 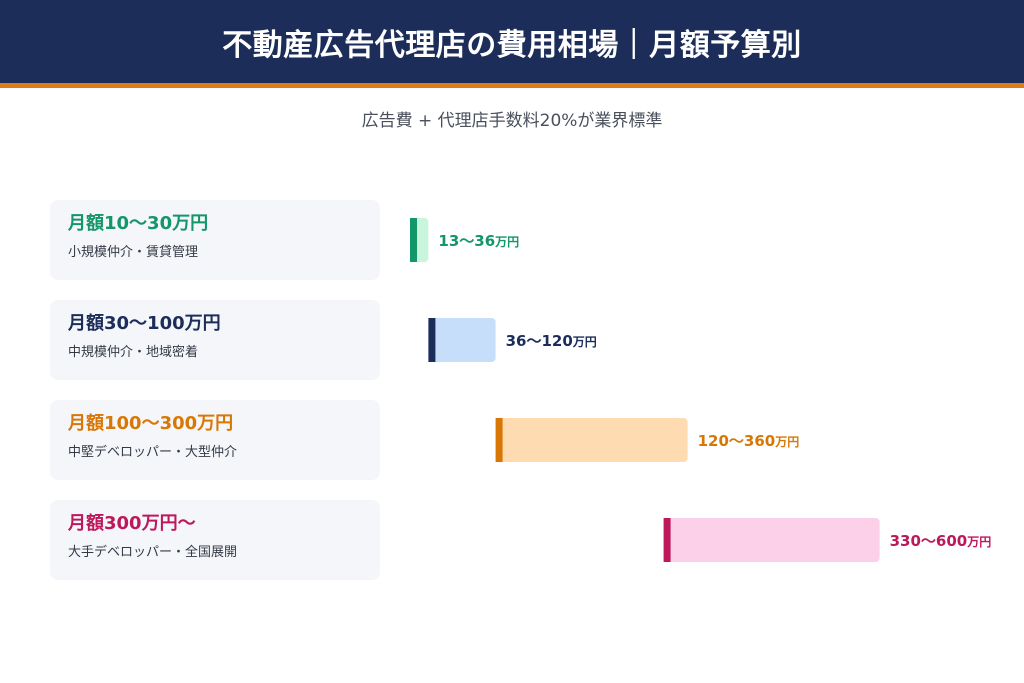 I want to click on page-subtitle: 広告費 + 代理店手数料20%が業界標準, so click(x=512, y=121).